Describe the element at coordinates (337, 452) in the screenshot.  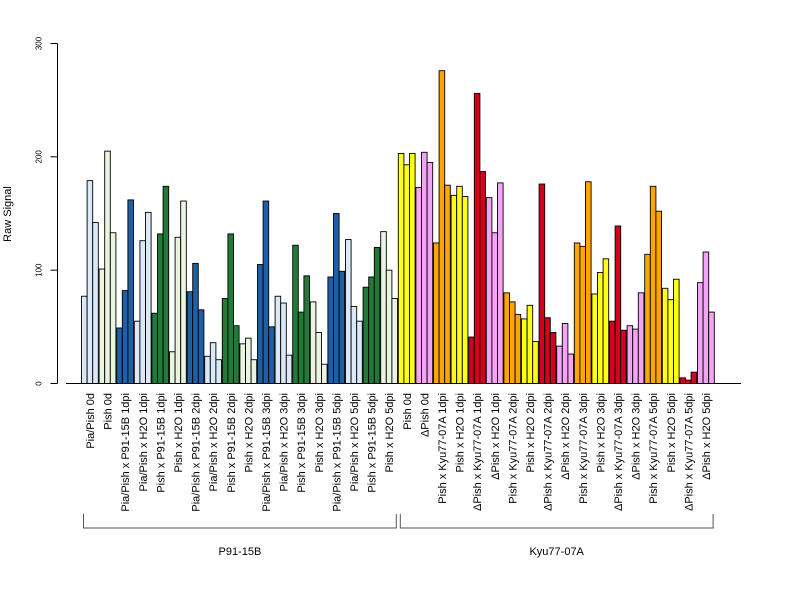
I see `x-tick-label: Pia/Pish x P91-15B 5dpi` at that location.